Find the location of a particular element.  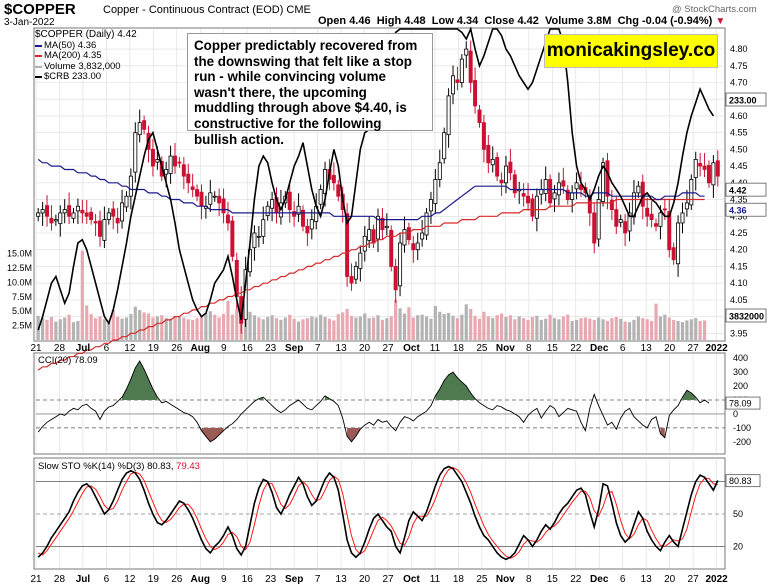

price-y-tick: 4.15 is located at coordinates (739, 266).